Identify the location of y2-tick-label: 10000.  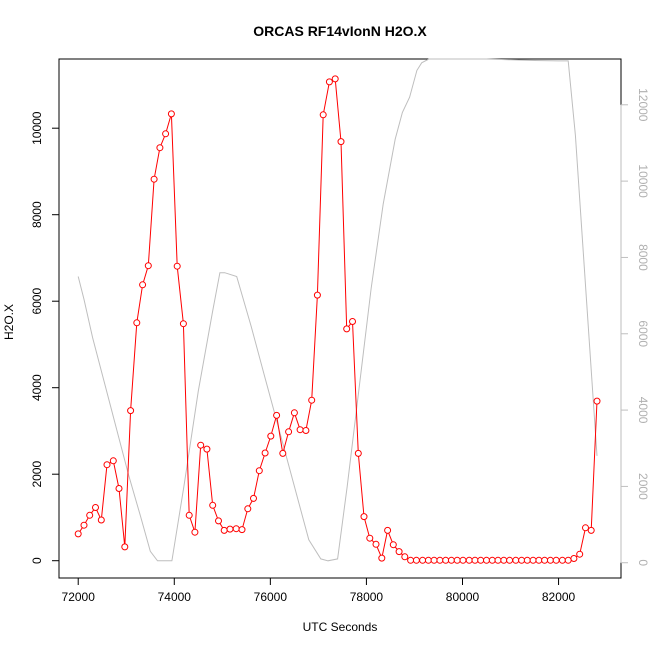
(643, 181).